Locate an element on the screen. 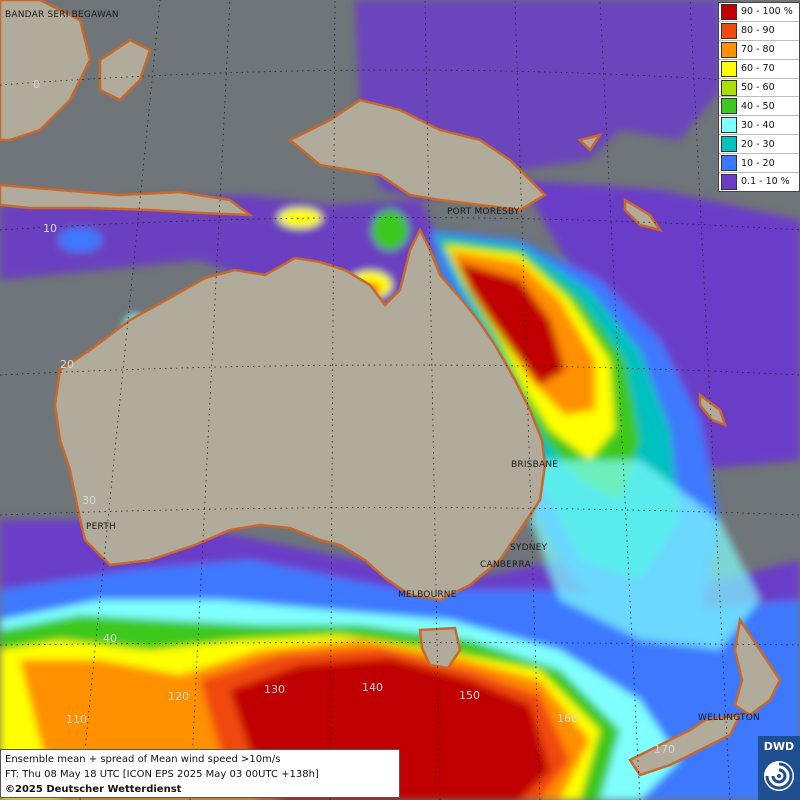  lon-label-130: 130 is located at coordinates (274, 689).